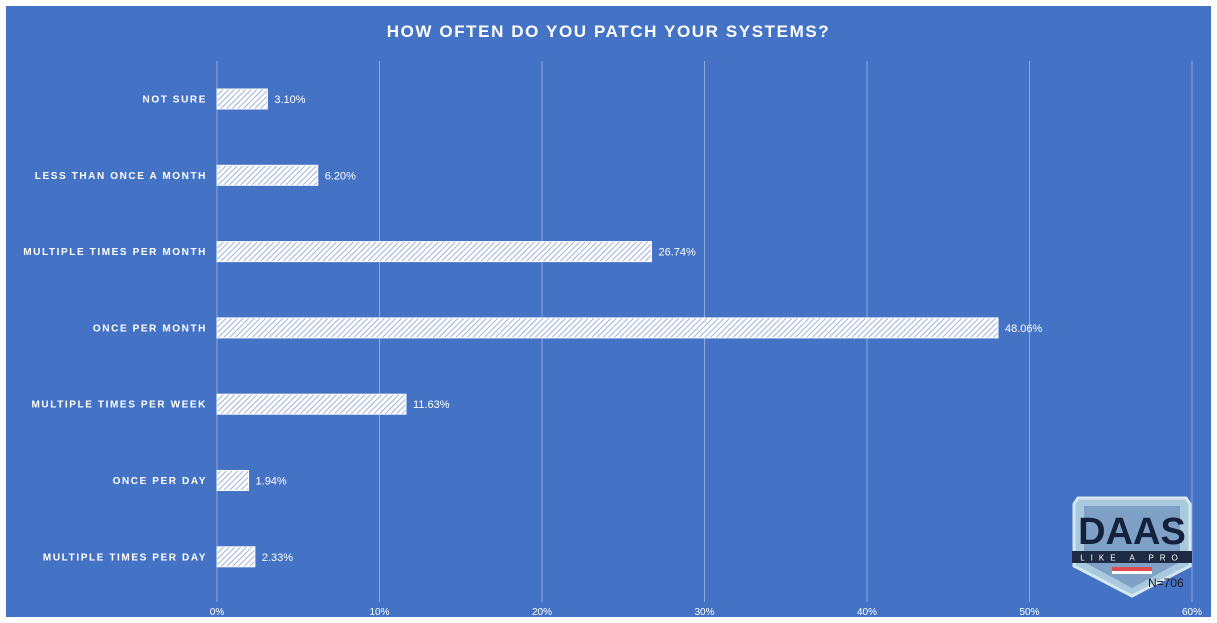  I want to click on x-tick-label-30: 30%, so click(704, 612).